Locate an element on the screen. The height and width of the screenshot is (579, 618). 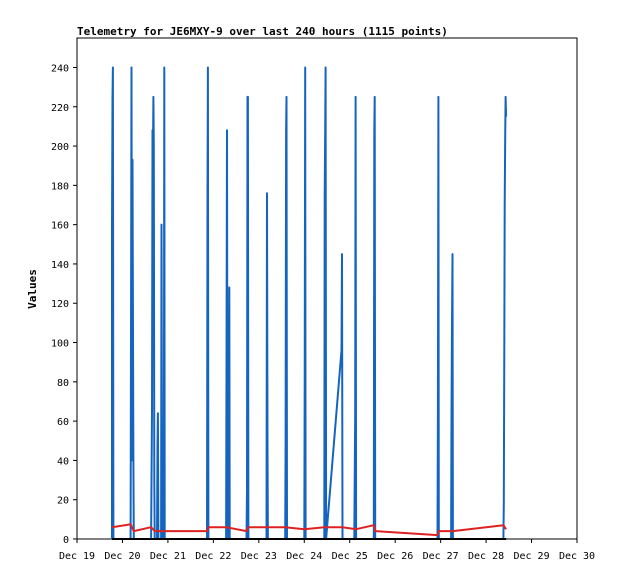
x-tick-label: Dec 30 is located at coordinates (577, 556).